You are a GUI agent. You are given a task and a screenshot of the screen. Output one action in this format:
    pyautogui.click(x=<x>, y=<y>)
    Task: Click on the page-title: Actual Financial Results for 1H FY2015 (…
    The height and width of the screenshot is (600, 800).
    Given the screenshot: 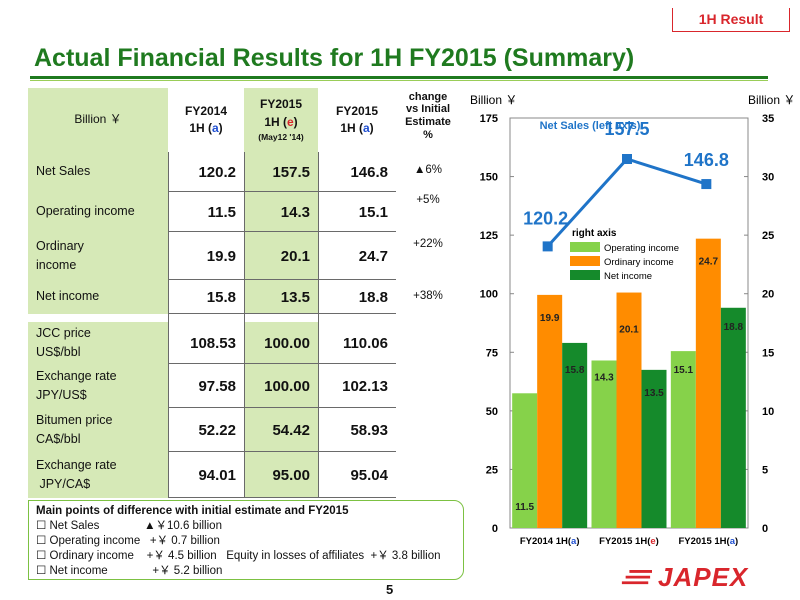 What is the action you would take?
    pyautogui.click(x=334, y=58)
    